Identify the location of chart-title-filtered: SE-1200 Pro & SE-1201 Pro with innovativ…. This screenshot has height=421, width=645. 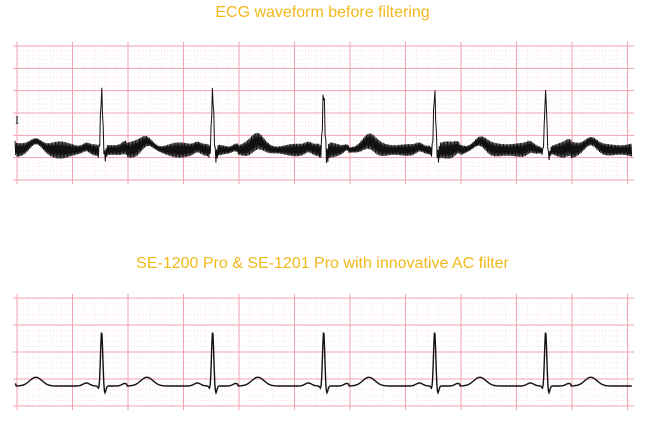
(322, 263).